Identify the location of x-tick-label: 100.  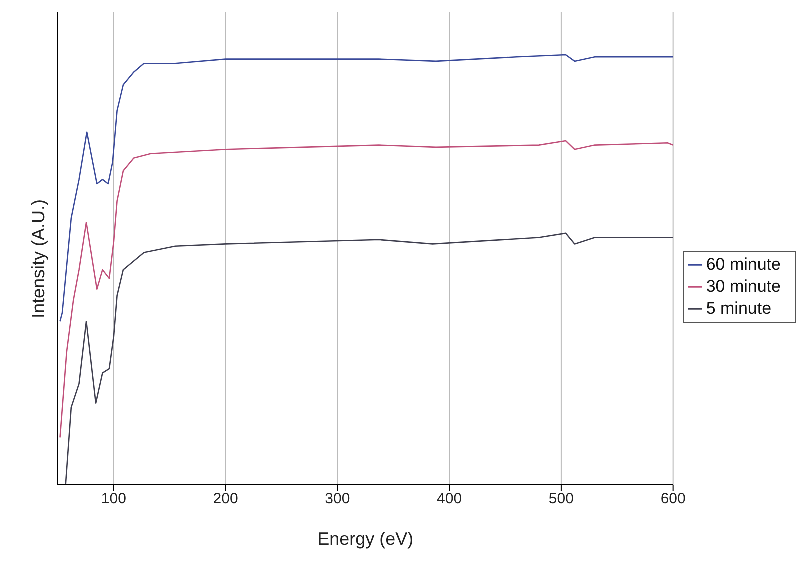
(113, 499).